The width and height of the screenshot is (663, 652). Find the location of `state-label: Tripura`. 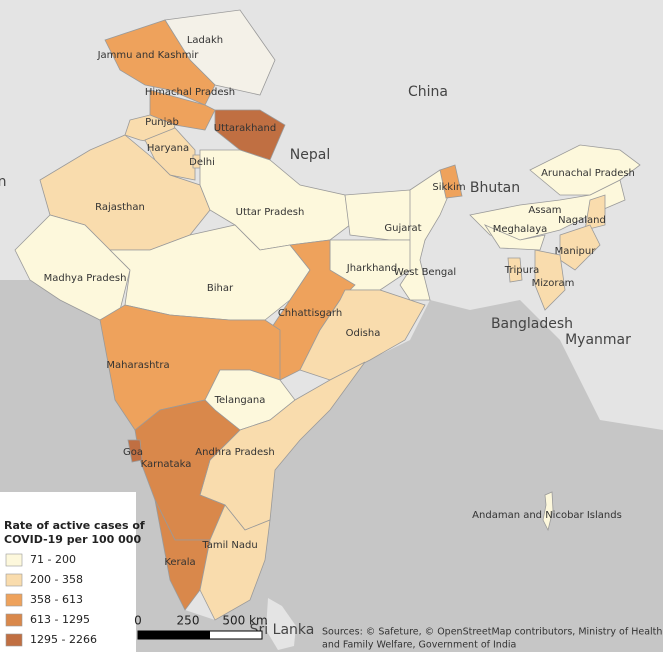

state-label: Tripura is located at coordinates (521, 270).